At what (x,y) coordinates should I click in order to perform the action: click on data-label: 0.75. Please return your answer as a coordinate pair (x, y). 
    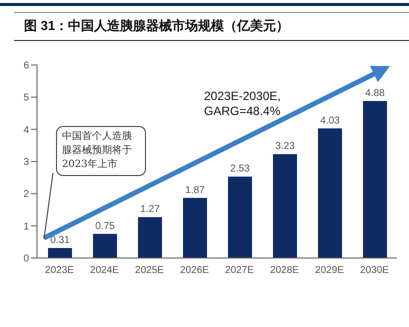
    Looking at the image, I should click on (105, 226).